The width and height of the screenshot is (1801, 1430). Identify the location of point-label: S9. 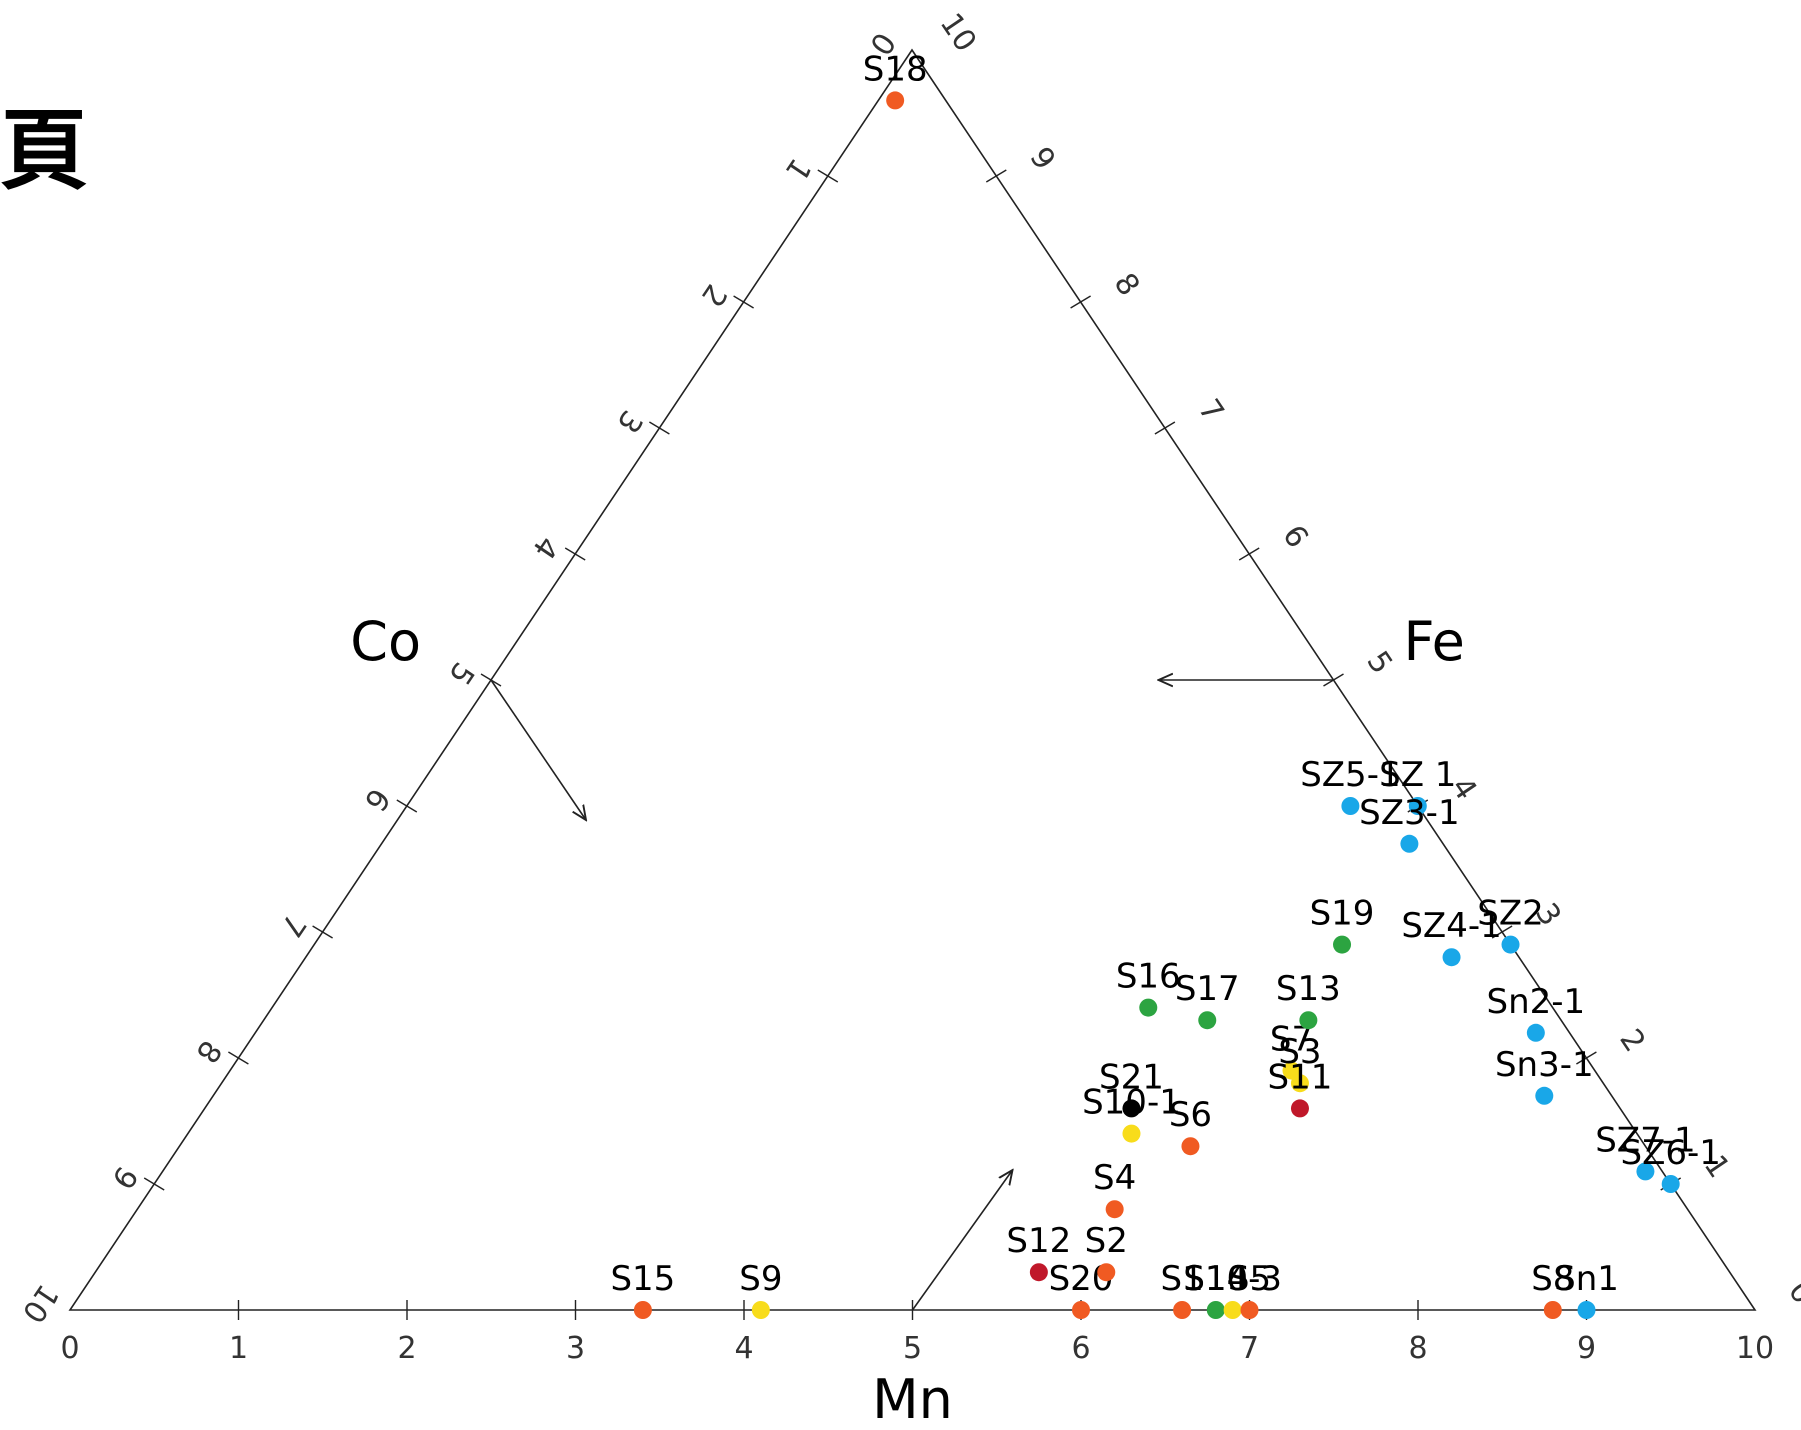
(760, 1279).